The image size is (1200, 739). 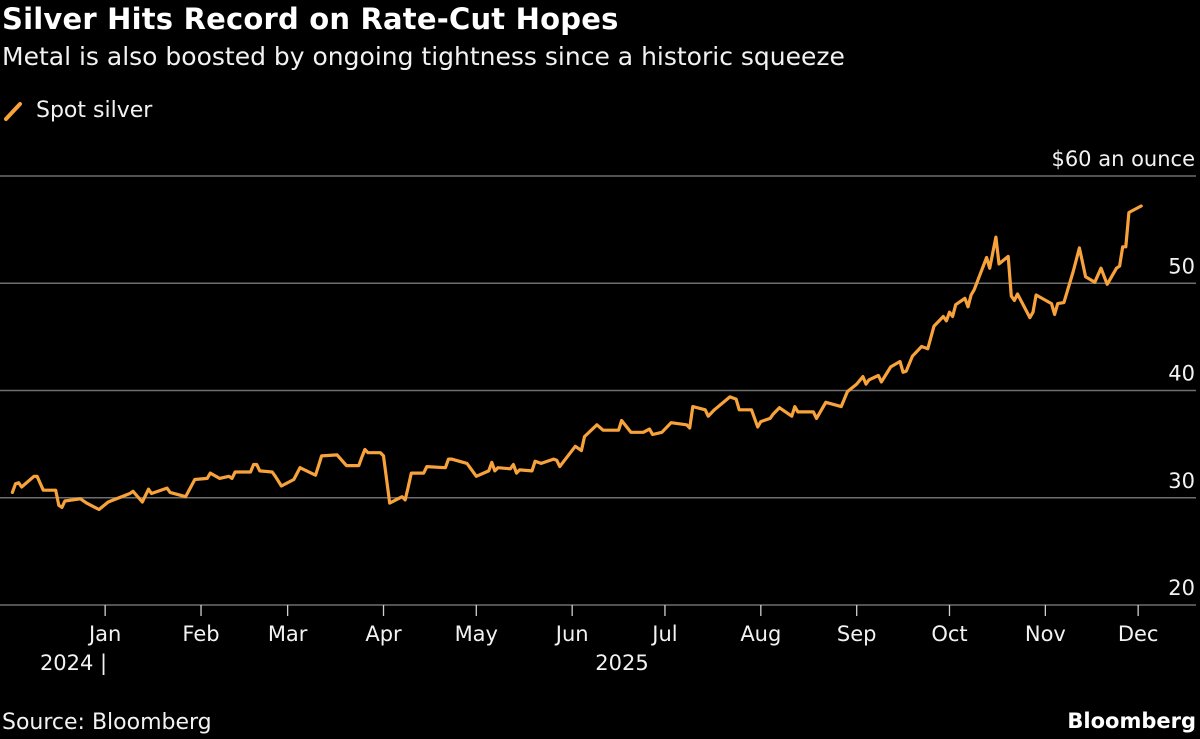 What do you see at coordinates (1181, 266) in the screenshot?
I see `y-tick-label: 50` at bounding box center [1181, 266].